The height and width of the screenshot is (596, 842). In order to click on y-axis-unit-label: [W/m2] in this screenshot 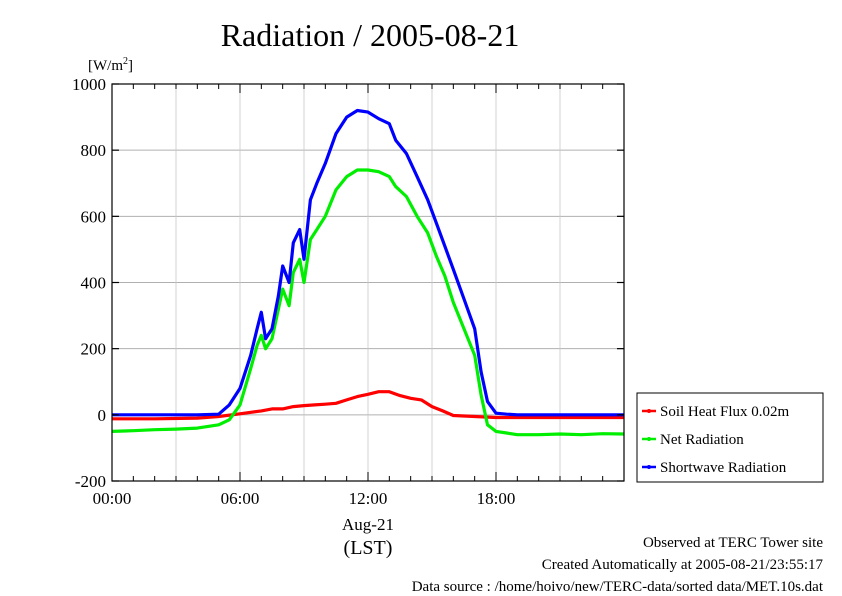, I will do `click(110, 65)`.